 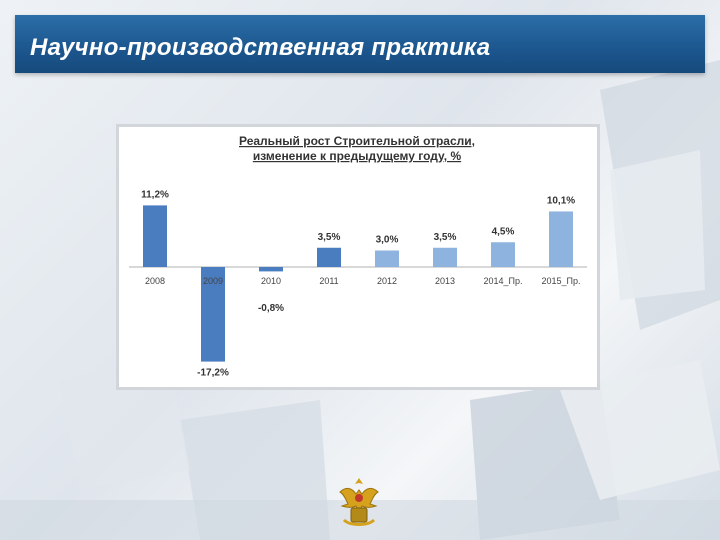 What do you see at coordinates (387, 240) in the screenshot?
I see `data-label: 3,0%` at bounding box center [387, 240].